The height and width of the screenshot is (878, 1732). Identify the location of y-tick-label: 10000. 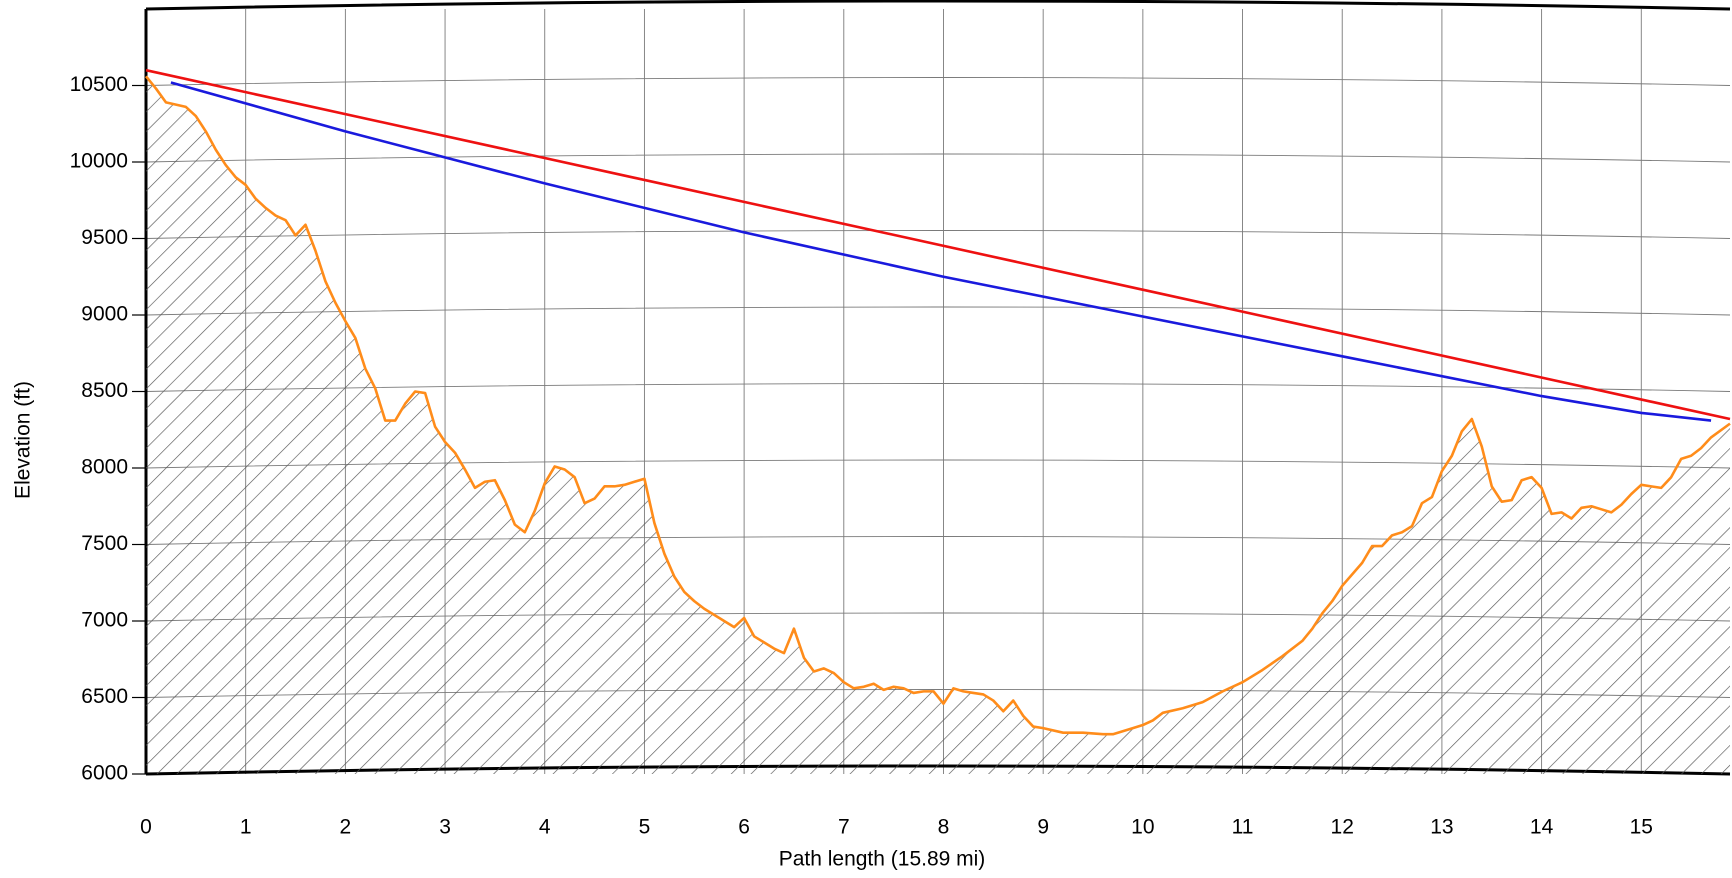
(99, 161).